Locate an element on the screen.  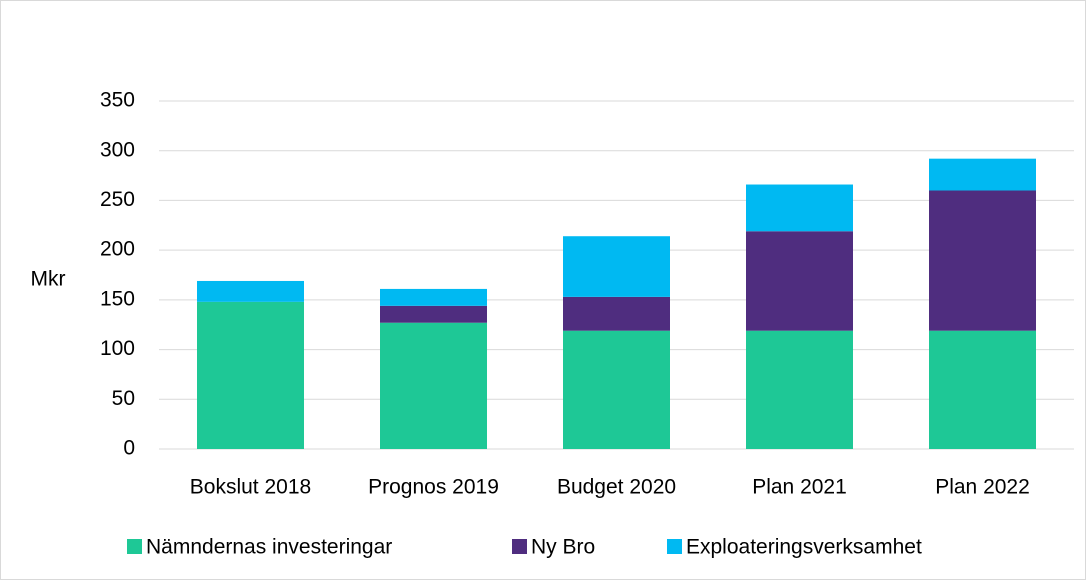
y-tick-label: 100 is located at coordinates (117, 348).